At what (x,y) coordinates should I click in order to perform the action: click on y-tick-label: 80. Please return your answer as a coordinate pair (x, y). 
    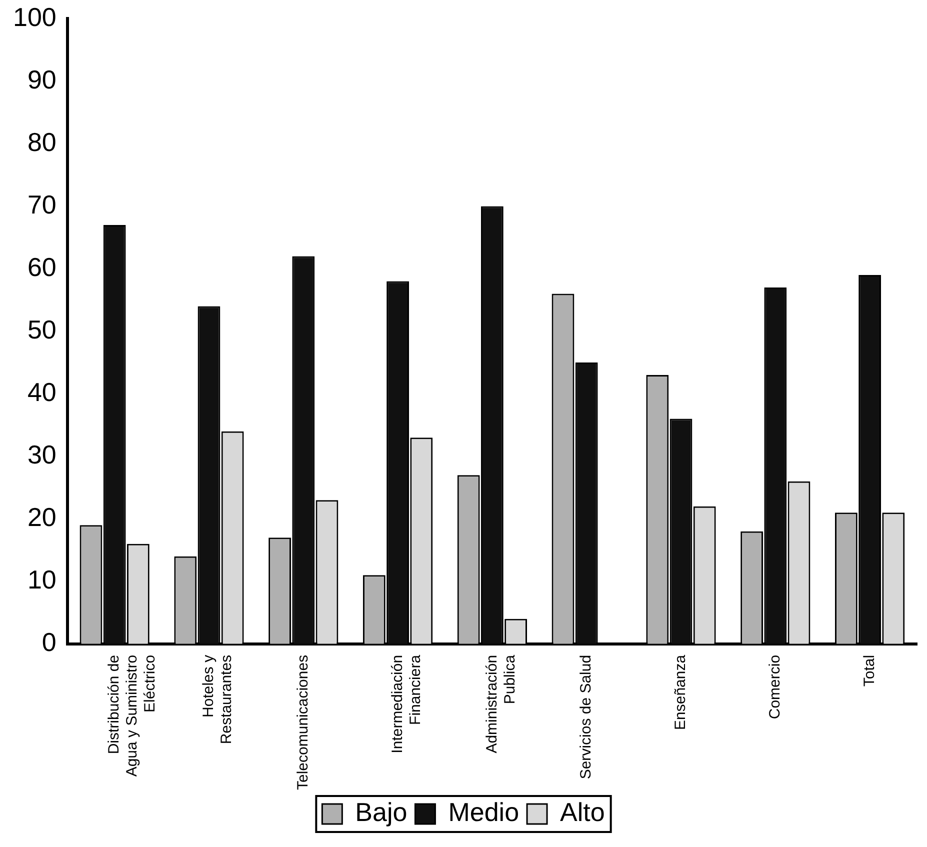
    Looking at the image, I should click on (41, 141).